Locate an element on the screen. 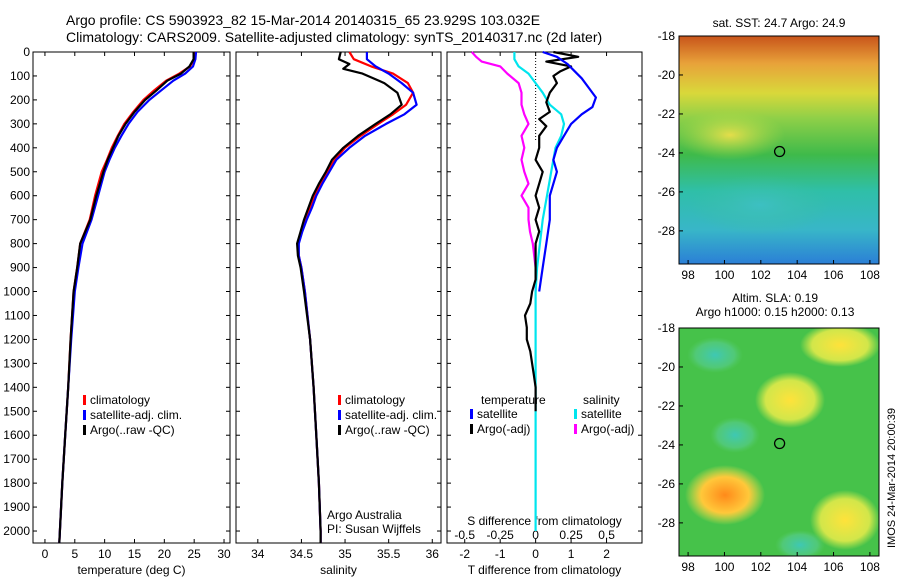 The image size is (900, 580). sla-subtitle: Argo h1000: 0.15 h2000: 0.13 is located at coordinates (775, 312).